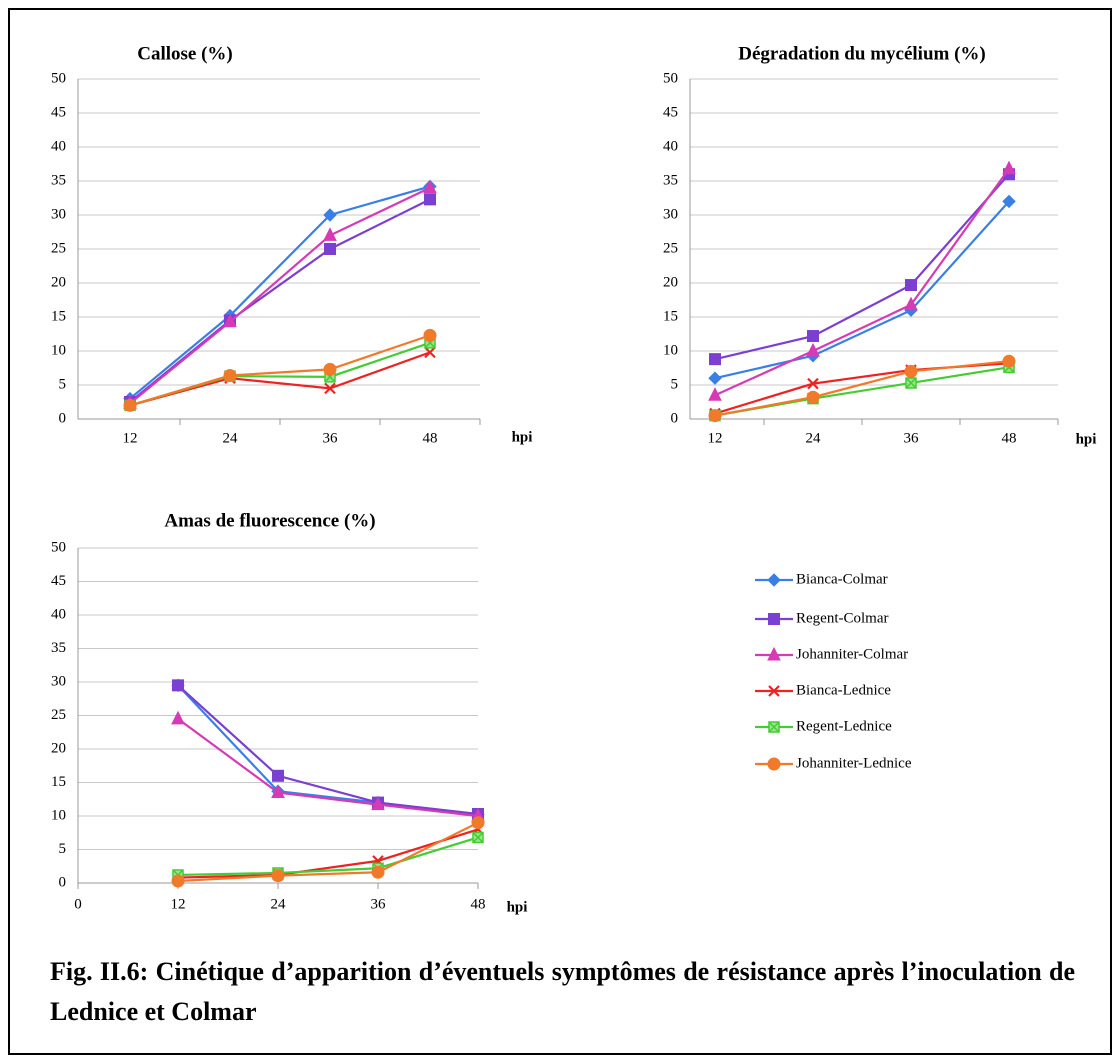  I want to click on chart-title: Dégradation du mycélium (%), so click(862, 53).